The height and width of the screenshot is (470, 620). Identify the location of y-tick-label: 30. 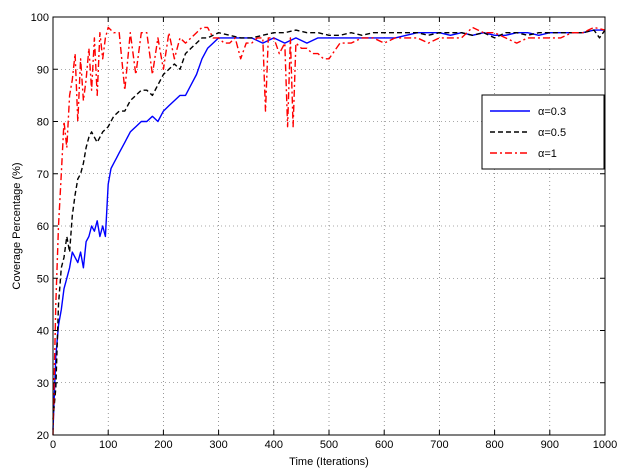
(43, 384).